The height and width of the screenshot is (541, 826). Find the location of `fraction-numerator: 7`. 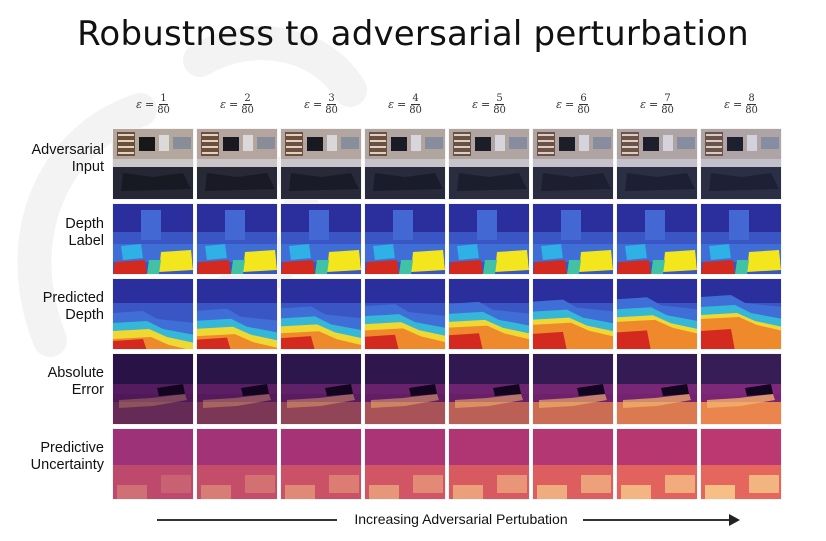

fraction-numerator: 7 is located at coordinates (667, 99).